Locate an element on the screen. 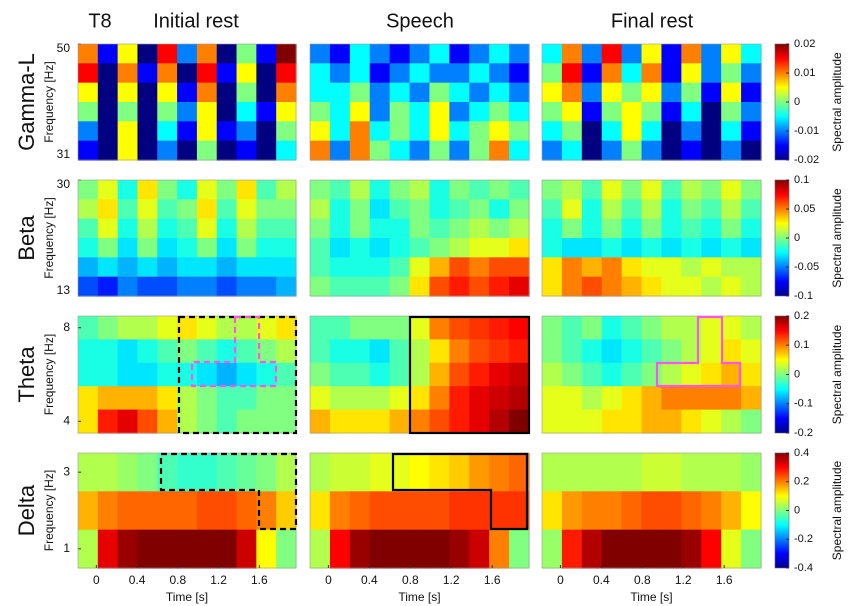 The width and height of the screenshot is (857, 606). band-label: Beta is located at coordinates (26, 238).